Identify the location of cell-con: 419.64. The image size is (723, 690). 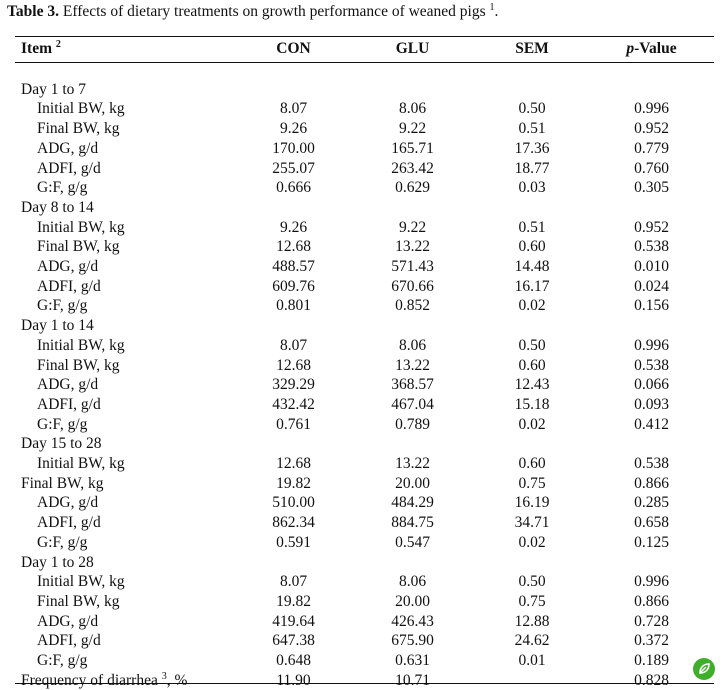
(293, 621).